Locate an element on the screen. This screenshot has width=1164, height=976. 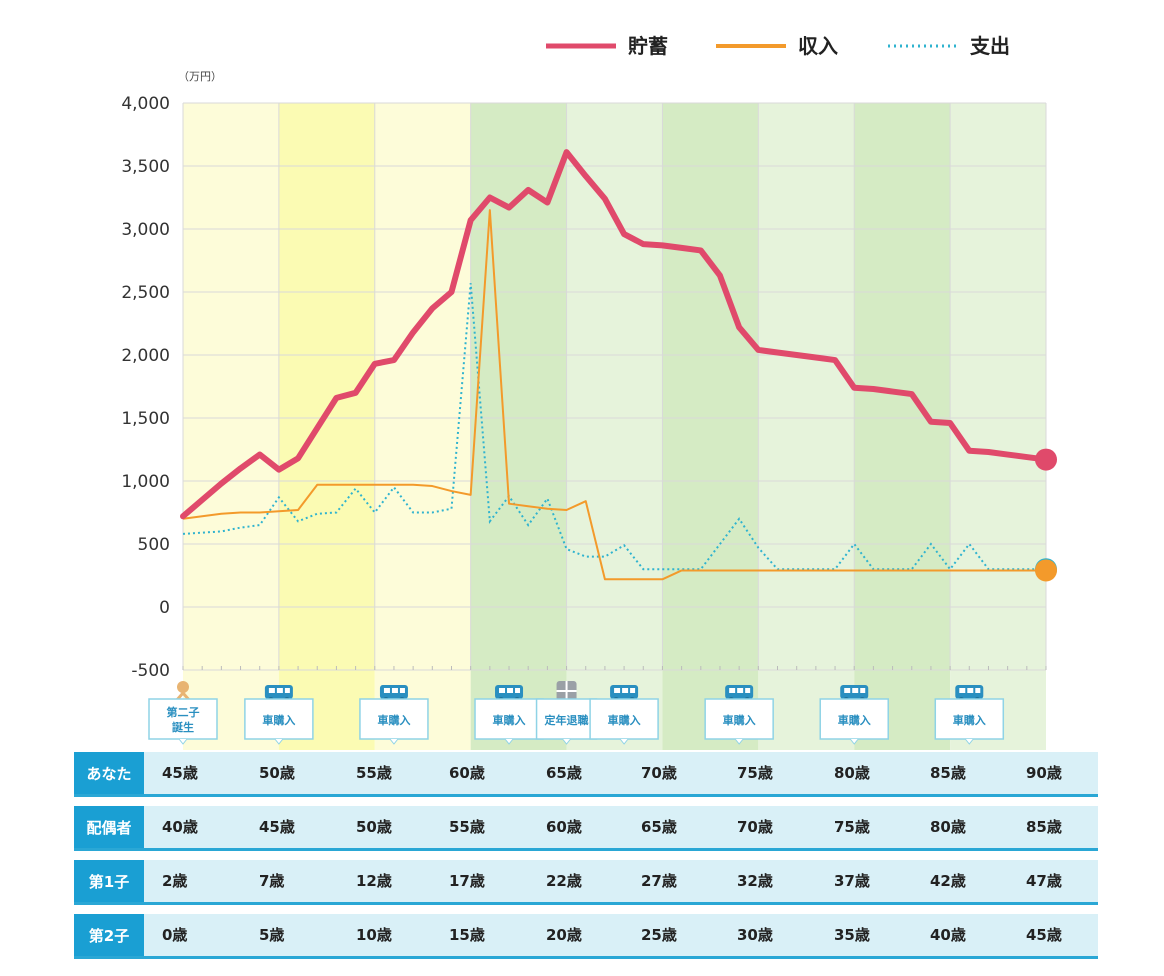
age-cell: 15歳 is located at coordinates (467, 935).